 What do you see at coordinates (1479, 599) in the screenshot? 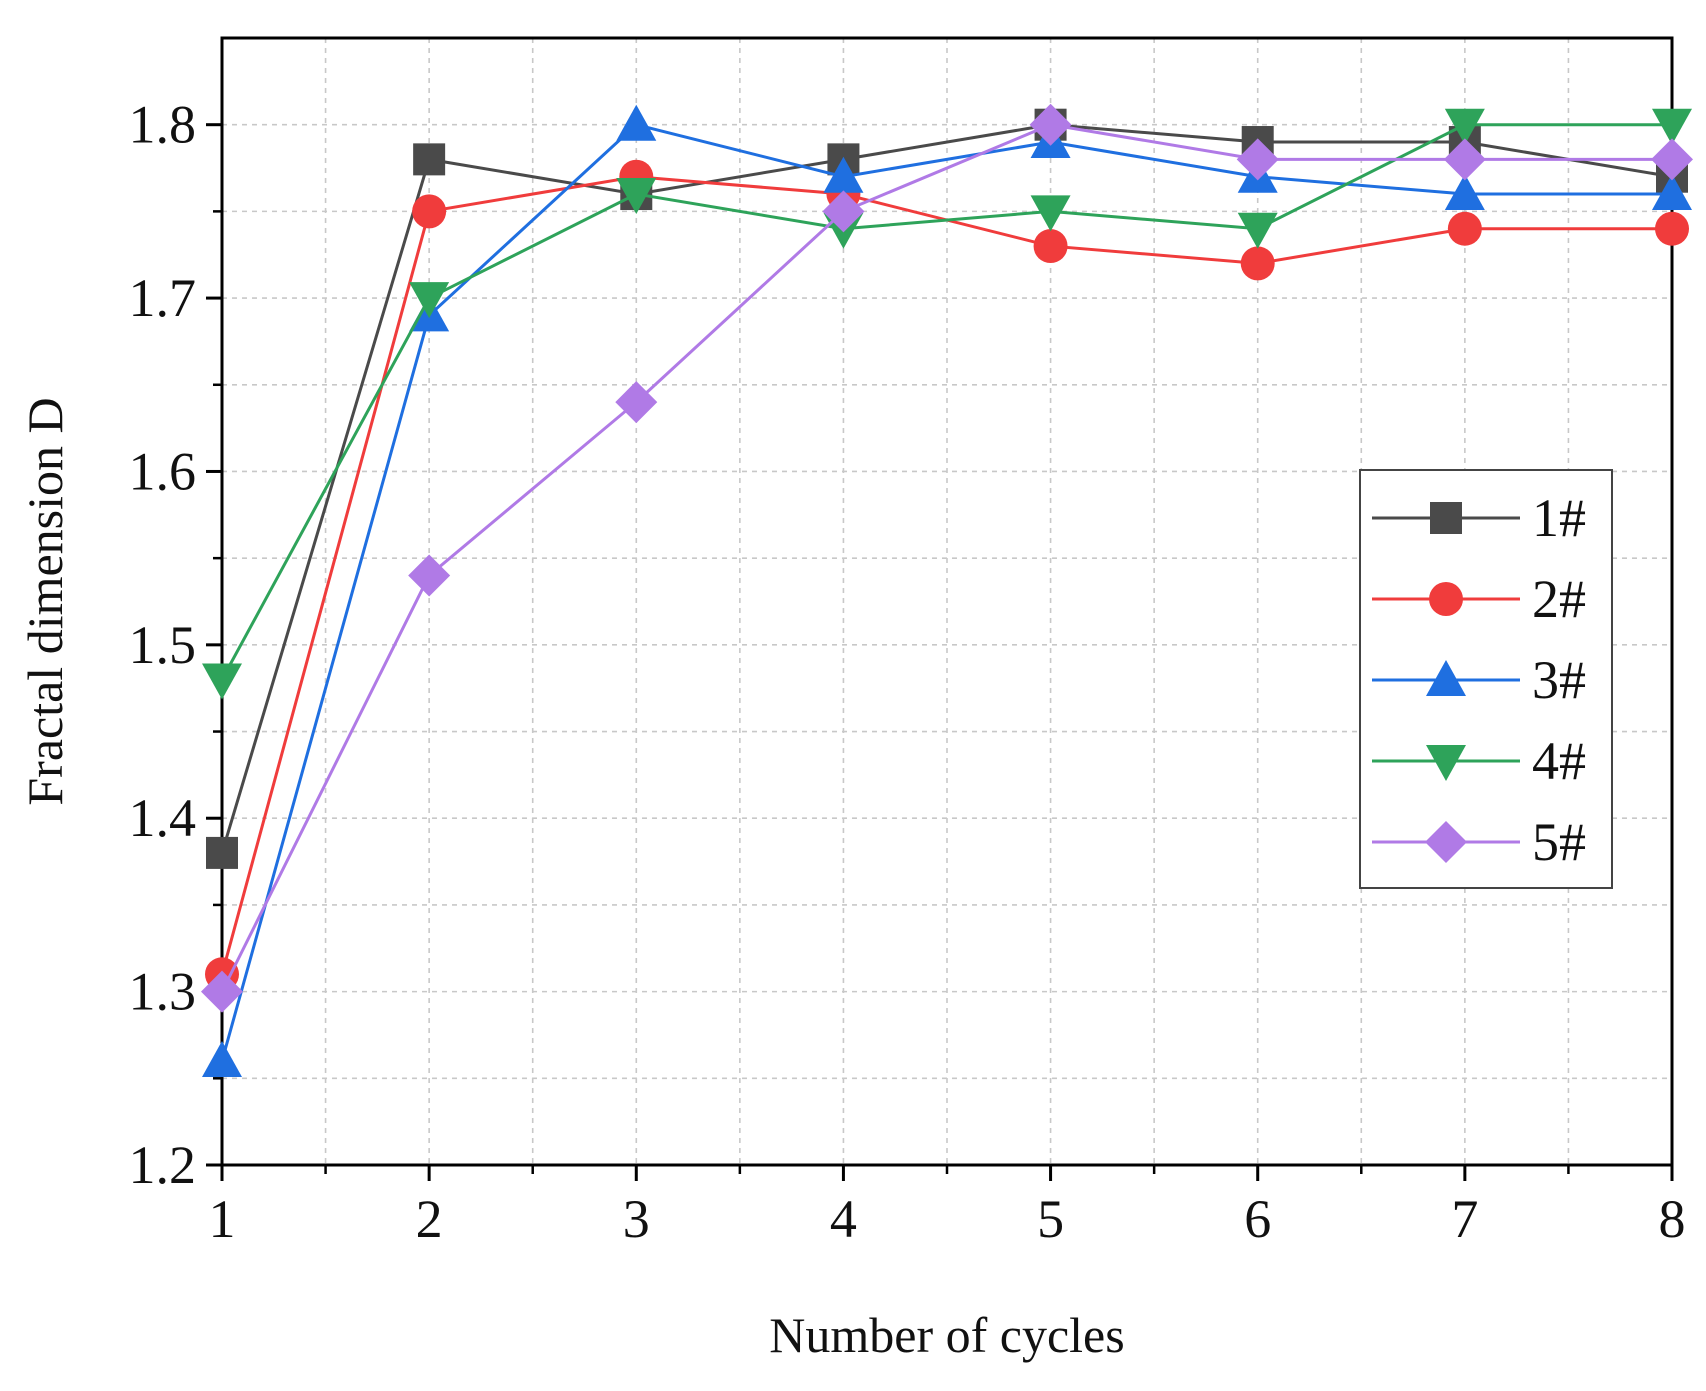
I see `legend-item: 2#` at bounding box center [1479, 599].